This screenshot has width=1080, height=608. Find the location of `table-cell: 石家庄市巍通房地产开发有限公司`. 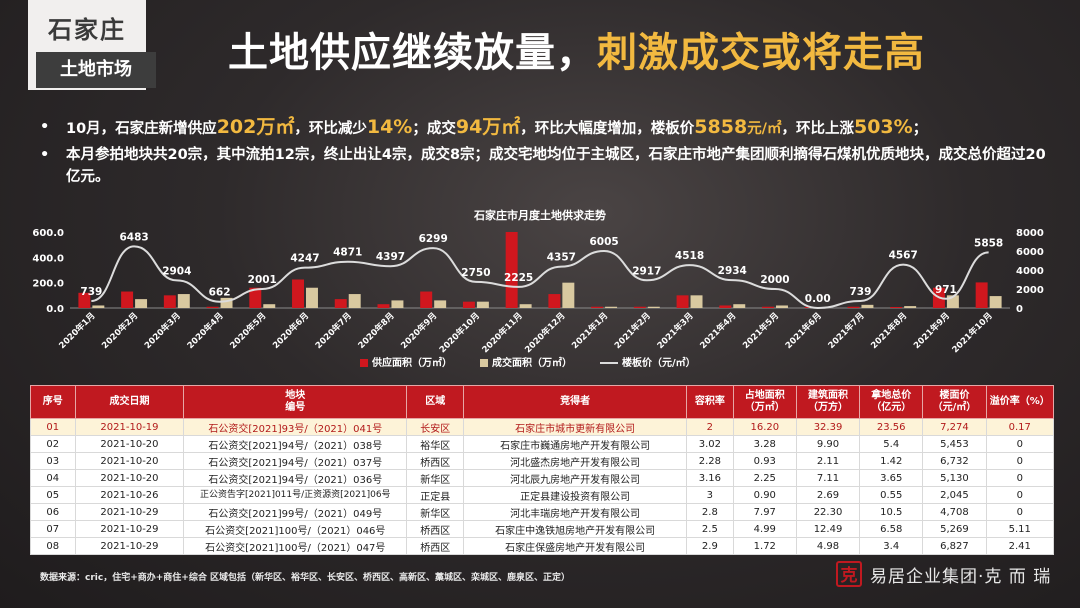

table-cell: 石家庄市巍通房地产开发有限公司 is located at coordinates (575, 444).